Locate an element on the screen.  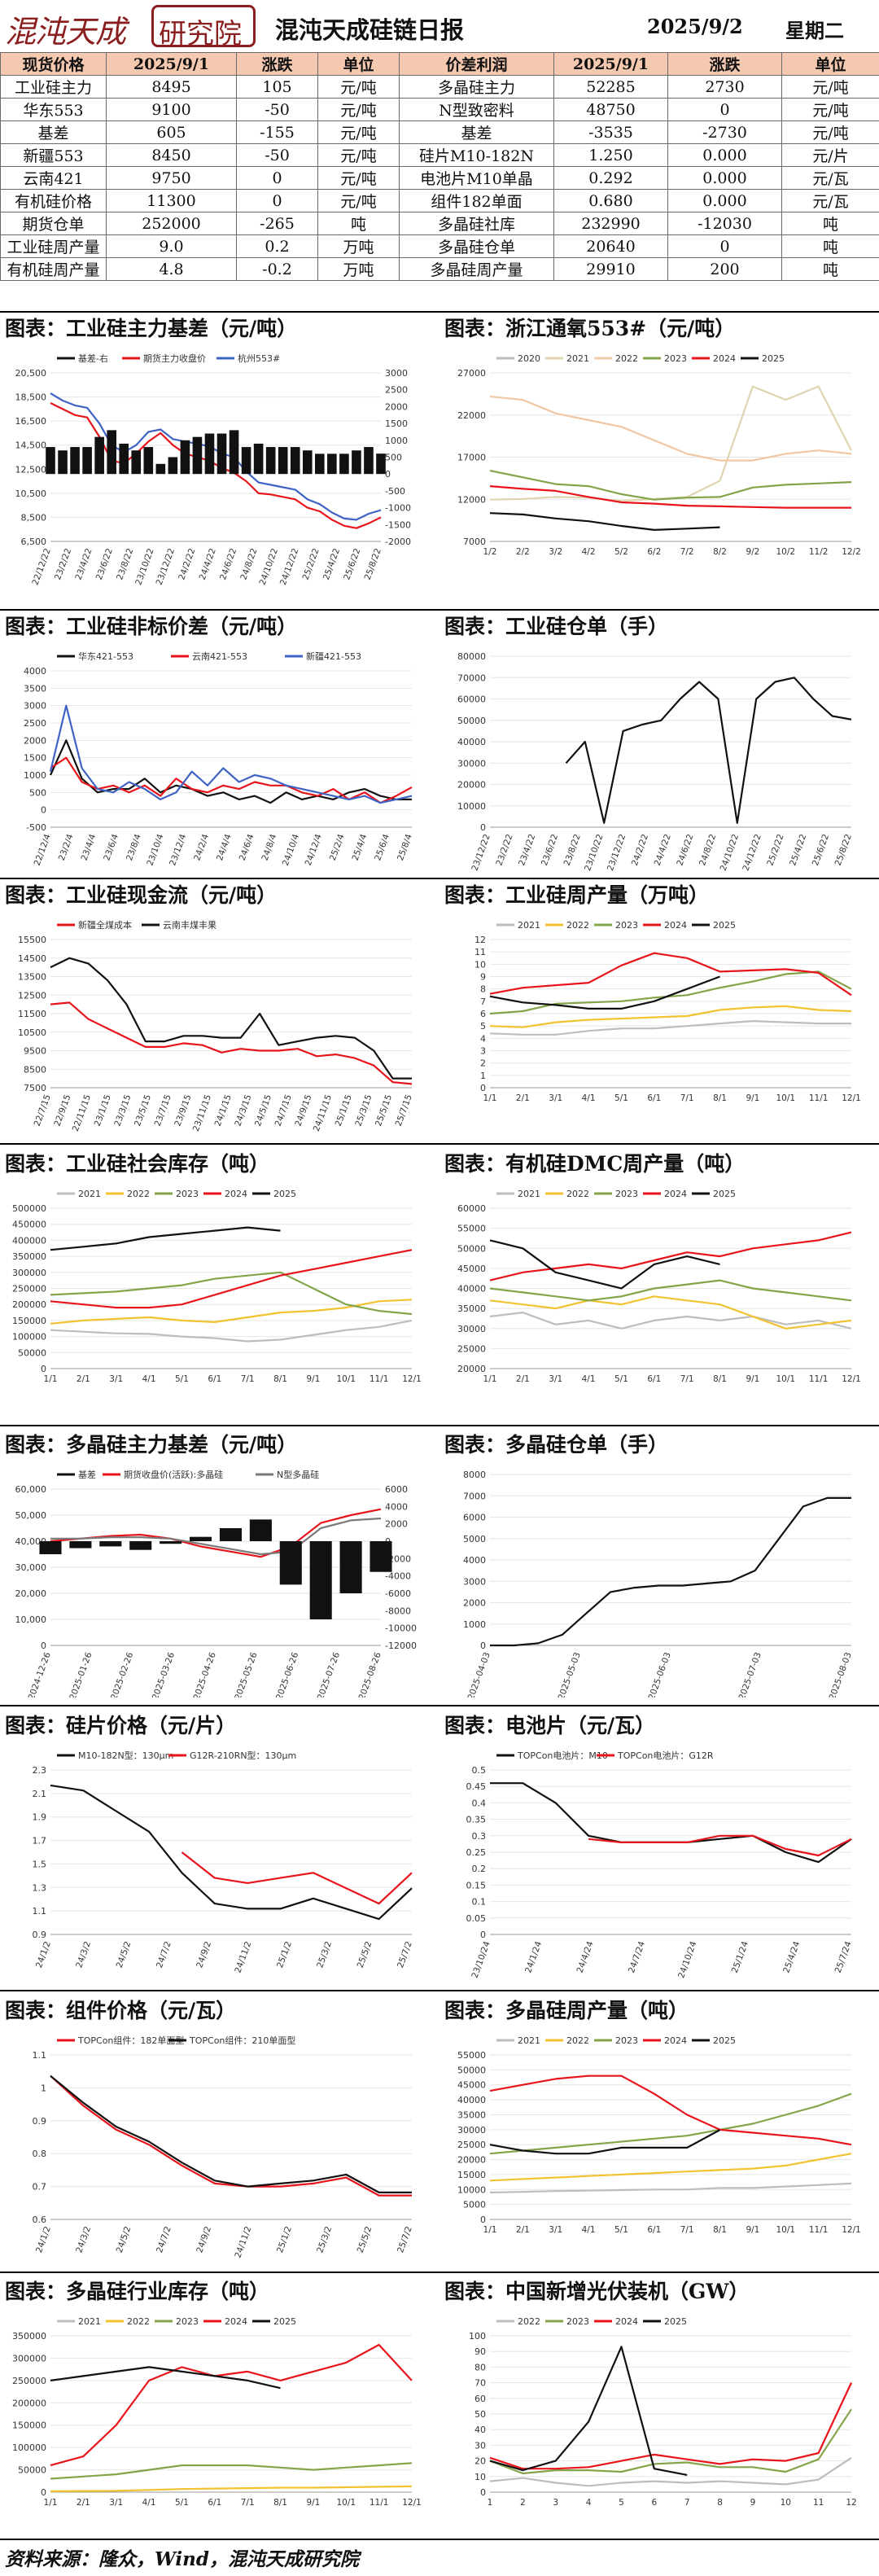
table-cell: 232990 is located at coordinates (611, 223).